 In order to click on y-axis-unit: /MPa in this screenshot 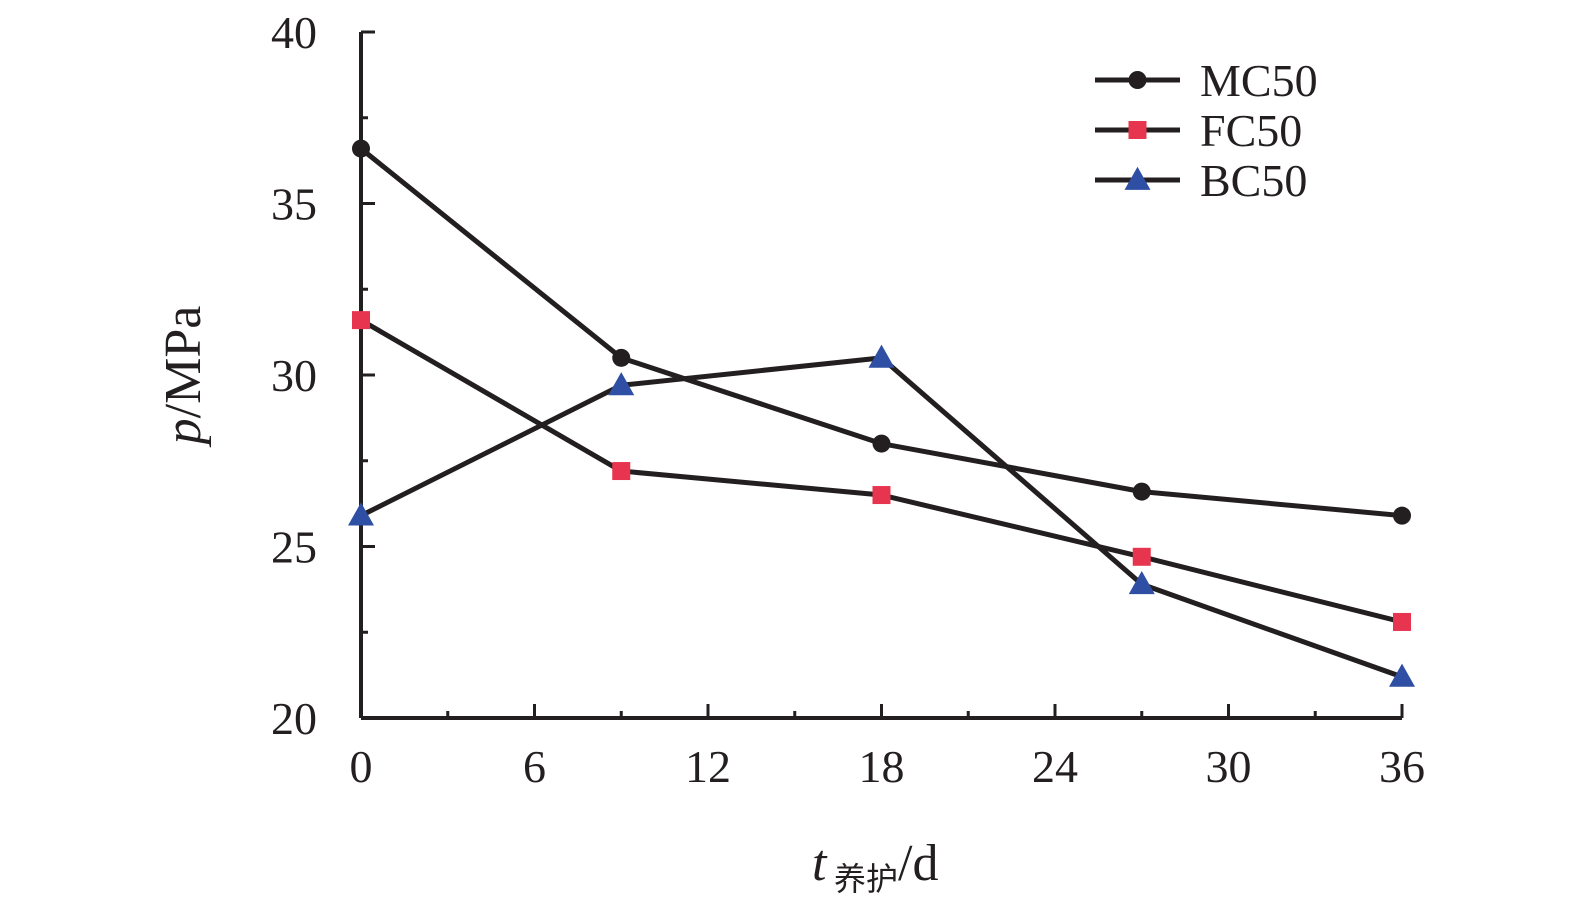, I will do `click(183, 362)`.